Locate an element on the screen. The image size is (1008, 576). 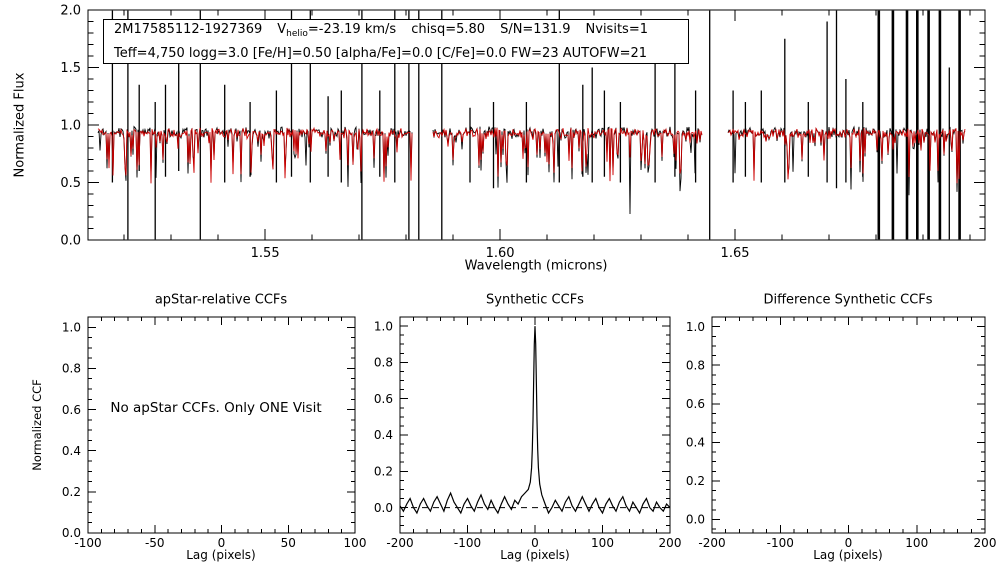
x-tick-label: 1.55 is located at coordinates (265, 253).